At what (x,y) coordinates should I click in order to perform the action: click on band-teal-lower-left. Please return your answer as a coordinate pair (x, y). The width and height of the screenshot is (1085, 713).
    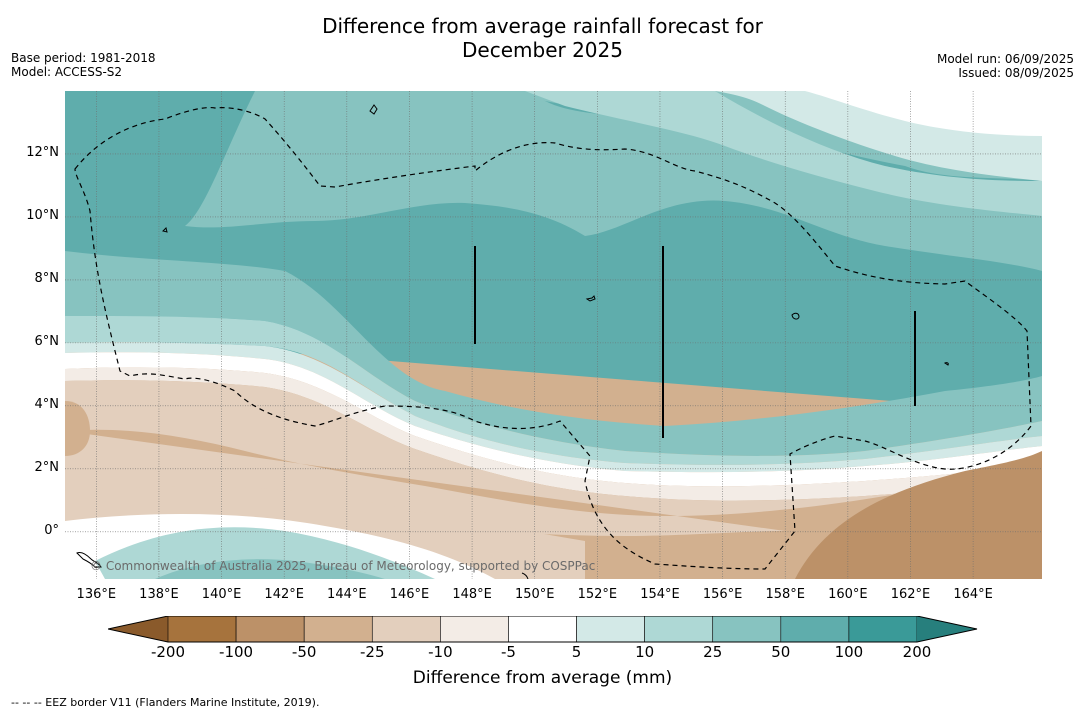
    Looking at the image, I should click on (265, 553).